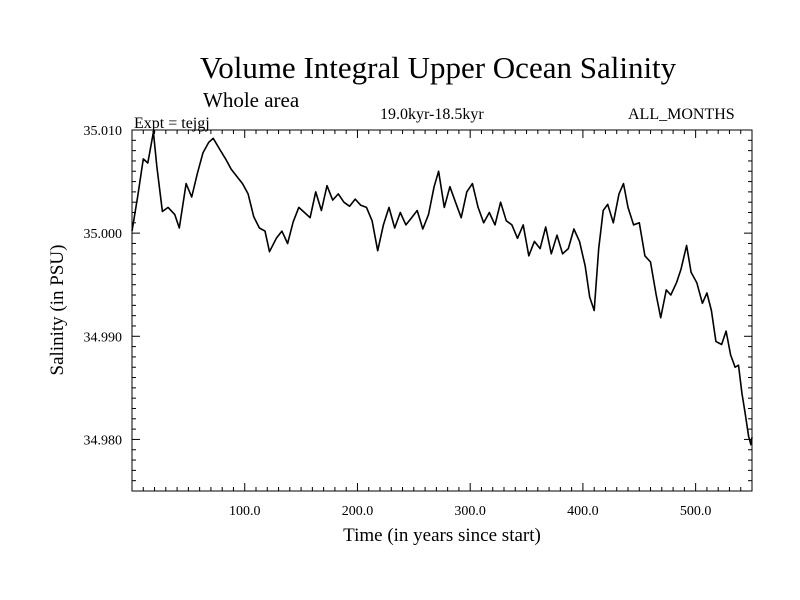 The image size is (800, 600). What do you see at coordinates (251, 100) in the screenshot?
I see `chart-subtitle: Whole area` at bounding box center [251, 100].